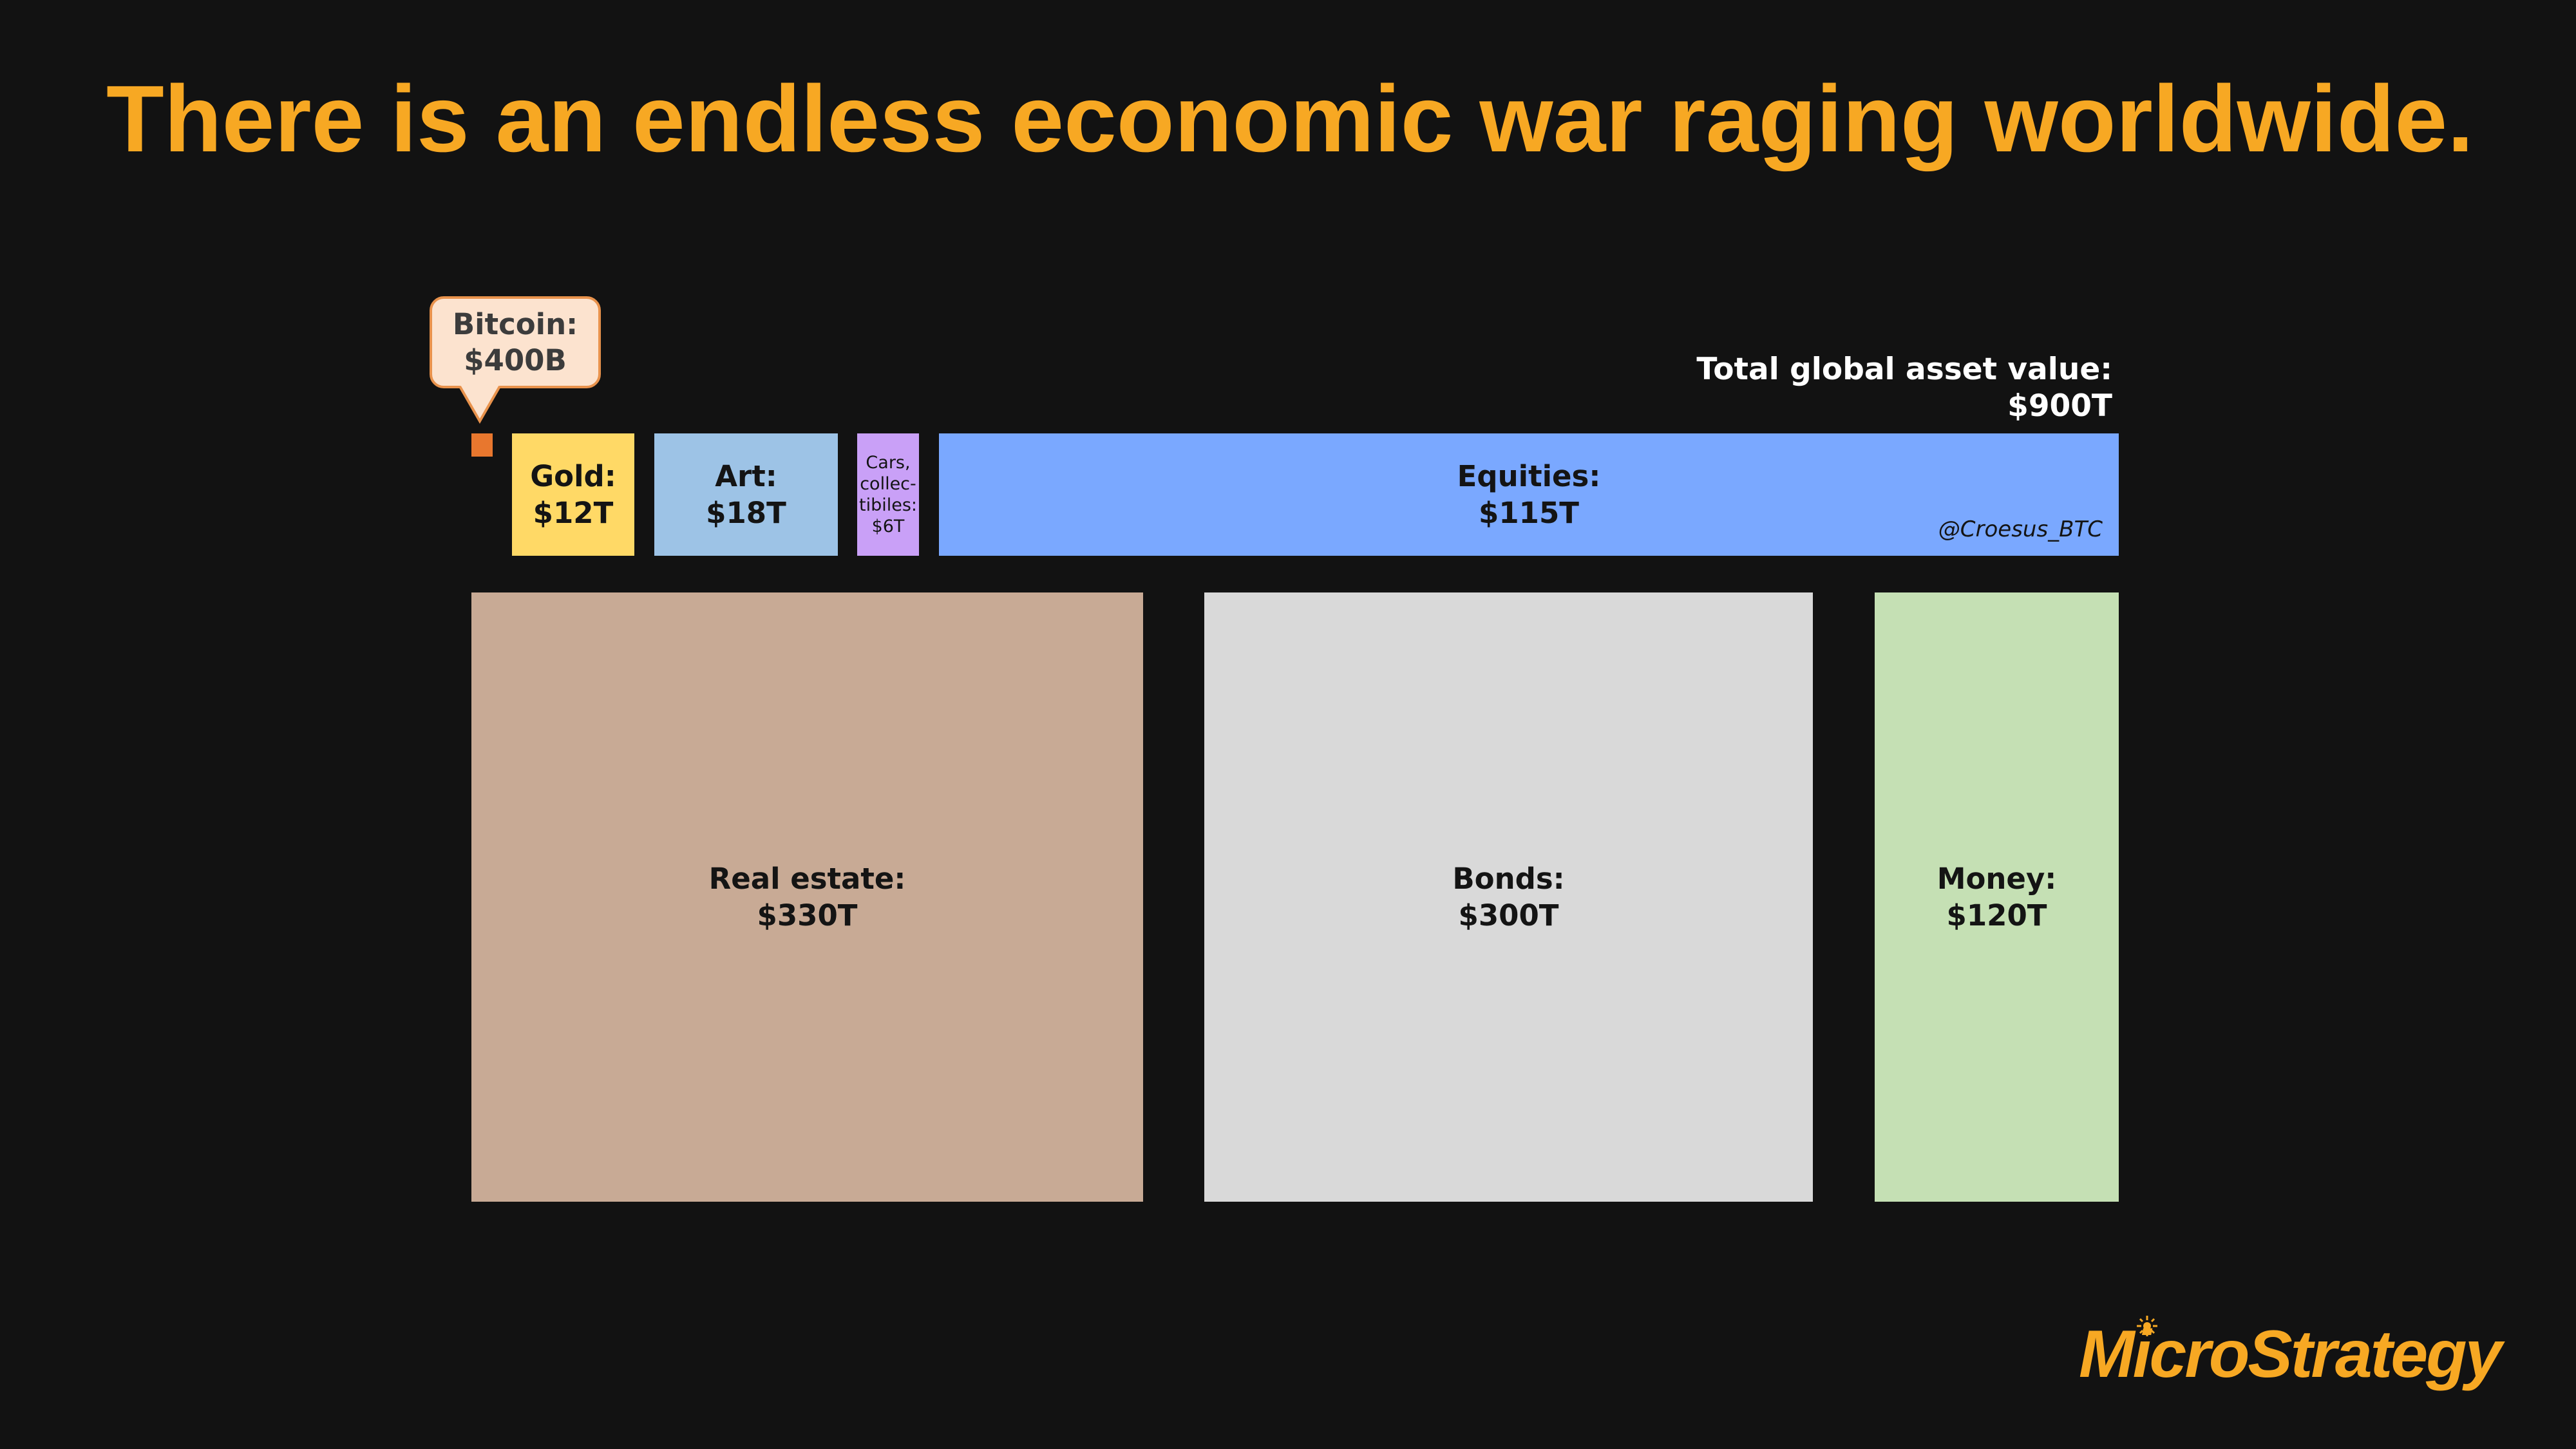 The height and width of the screenshot is (1449, 2576). What do you see at coordinates (1508, 897) in the screenshot?
I see `bonds-tile: Bonds: $300T` at bounding box center [1508, 897].